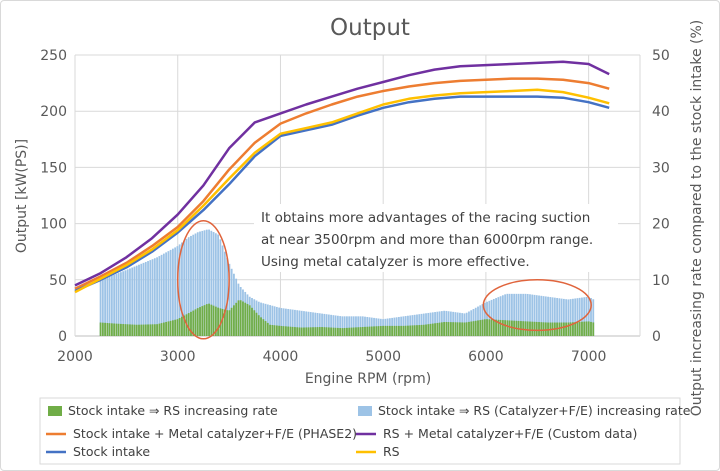  What do you see at coordinates (486, 357) in the screenshot?
I see `x-tick-label: 6000` at bounding box center [486, 357].